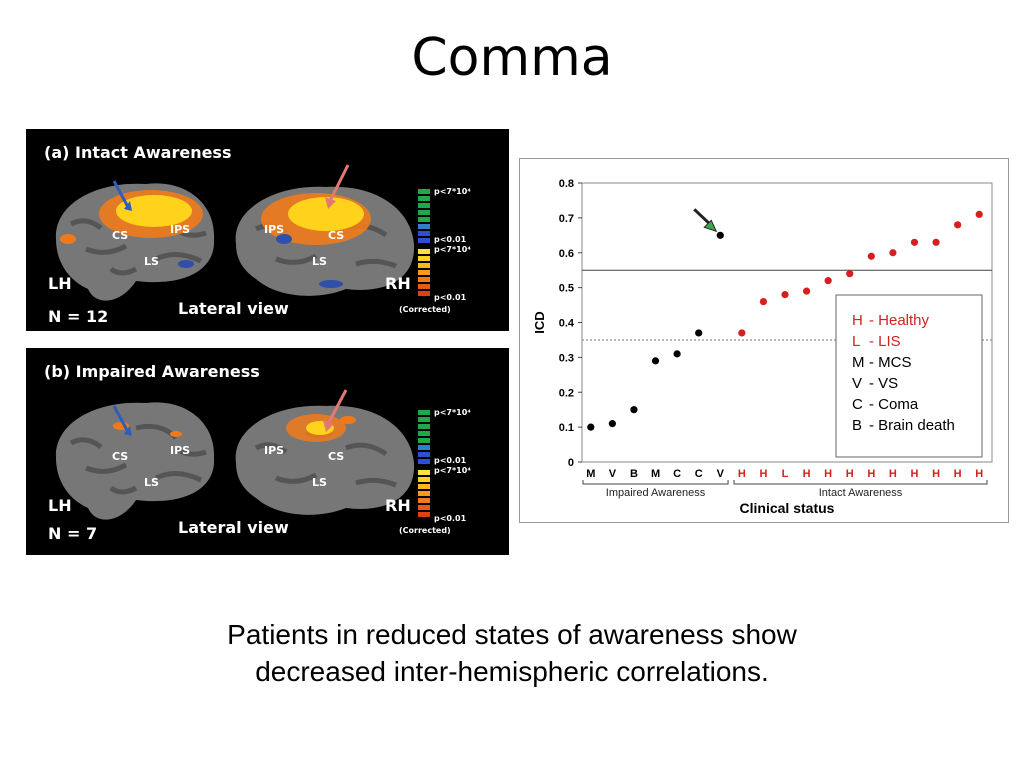 The height and width of the screenshot is (768, 1024). Describe the element at coordinates (885, 341) in the screenshot. I see `legend-text: - LIS` at that location.